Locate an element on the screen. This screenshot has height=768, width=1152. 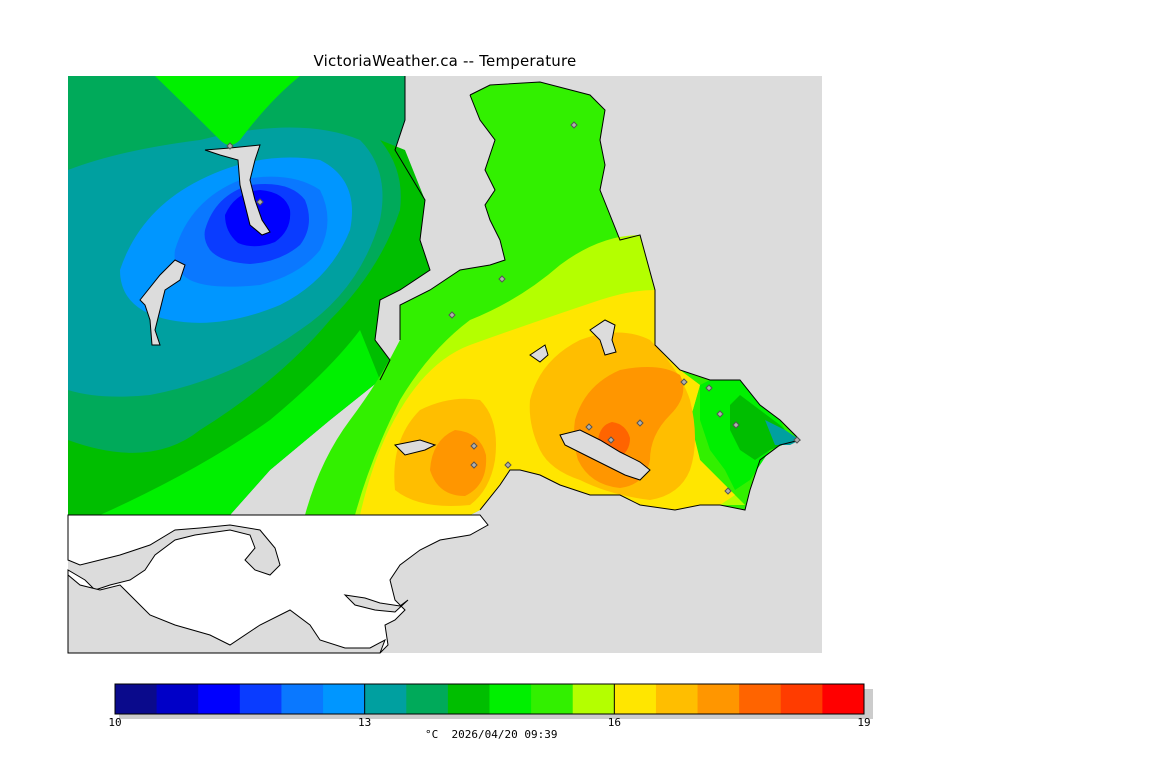
legend-caption: °C 2026/04/20 09:39 is located at coordinates (491, 734).